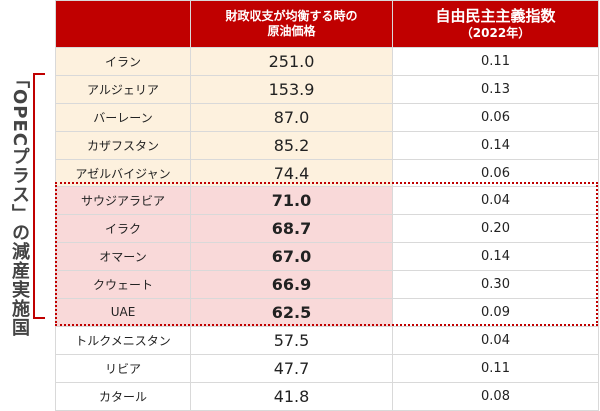 The image size is (600, 411). I want to click on table-row: リビア 47.7 0.11, so click(327, 368).